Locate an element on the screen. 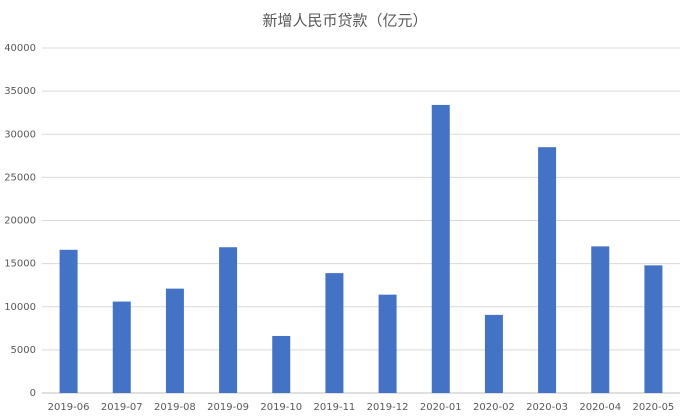  x-tick-label: 2020-04 is located at coordinates (600, 407).